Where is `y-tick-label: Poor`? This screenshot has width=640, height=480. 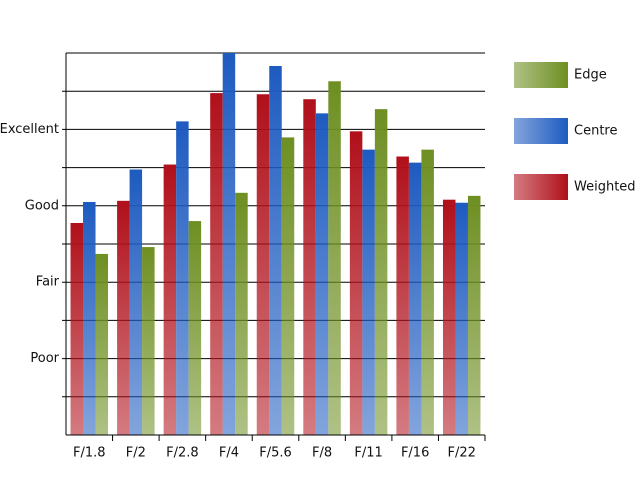 y-tick-label: Poor is located at coordinates (44, 358).